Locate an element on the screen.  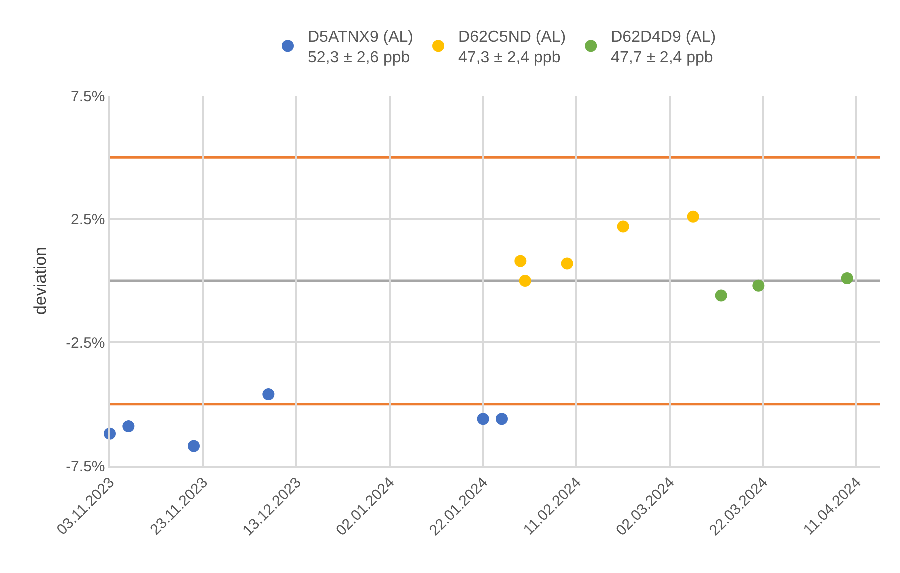
y-tick-label: -2.5% is located at coordinates (86, 343).